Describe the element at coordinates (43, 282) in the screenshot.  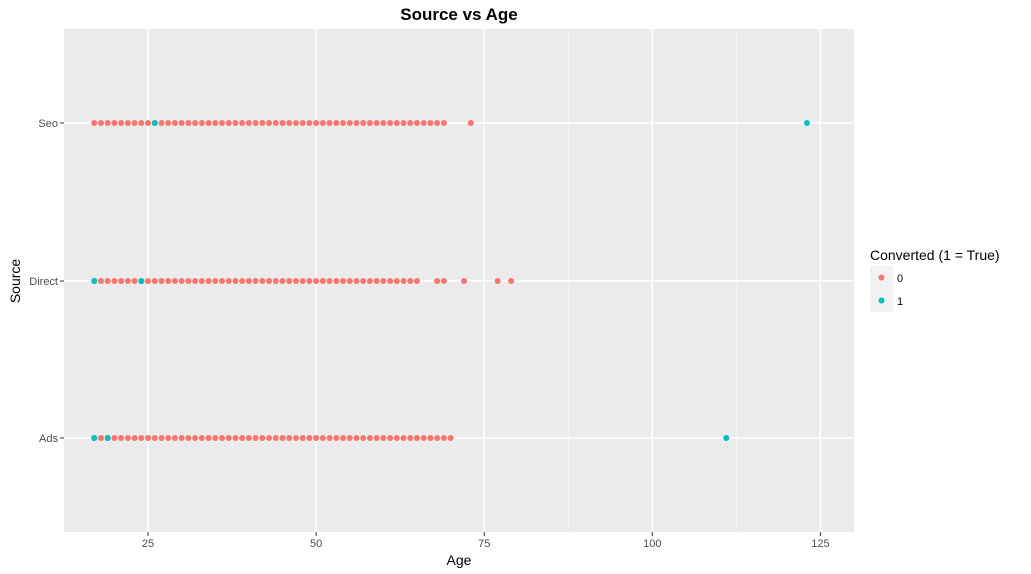
I see `y-tick-label: Direct` at that location.